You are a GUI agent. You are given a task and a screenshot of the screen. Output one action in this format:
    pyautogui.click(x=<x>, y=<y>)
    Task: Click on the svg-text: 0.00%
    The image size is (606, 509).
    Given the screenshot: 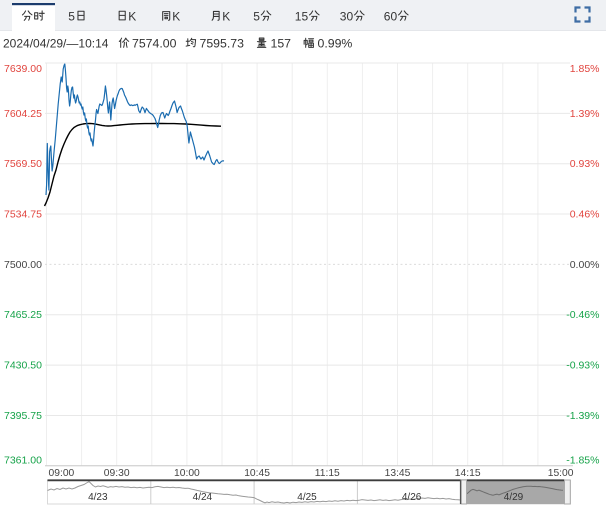 What is the action you would take?
    pyautogui.click(x=585, y=265)
    